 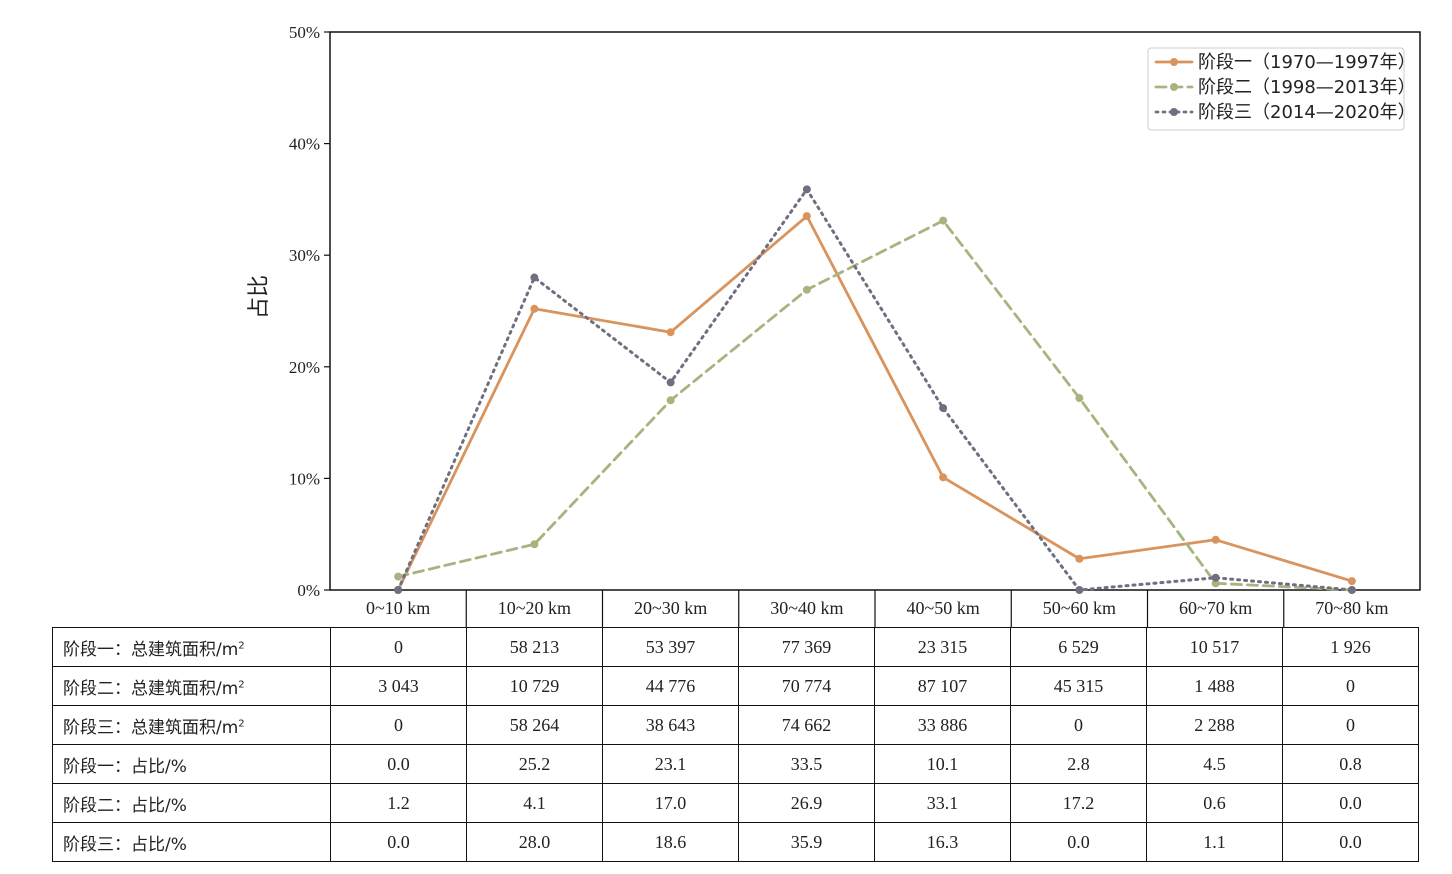 What do you see at coordinates (191, 647) in the screenshot?
I see `row-label: 阶段一：总建筑面积/m2` at bounding box center [191, 647].